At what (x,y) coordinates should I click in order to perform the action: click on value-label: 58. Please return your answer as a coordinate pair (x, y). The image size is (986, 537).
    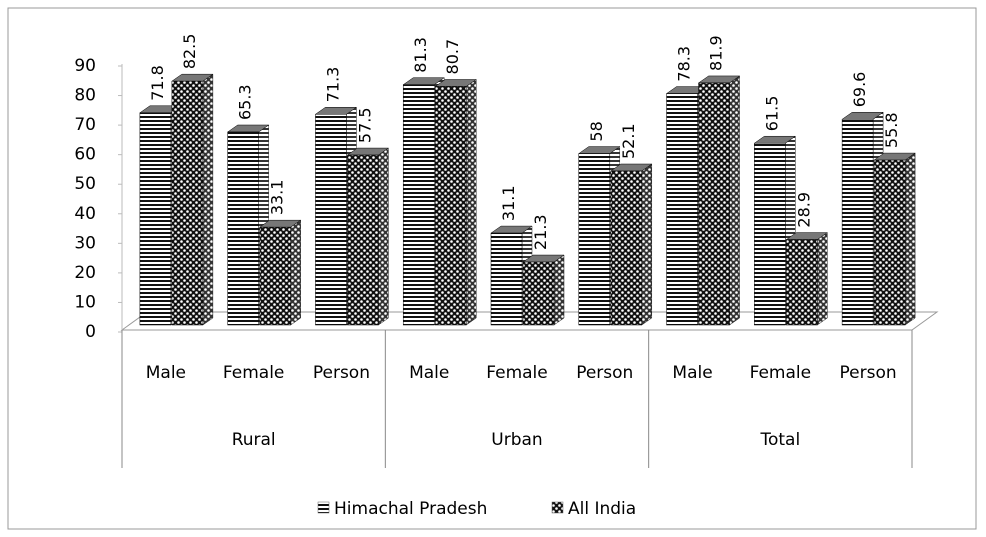
    Looking at the image, I should click on (596, 131).